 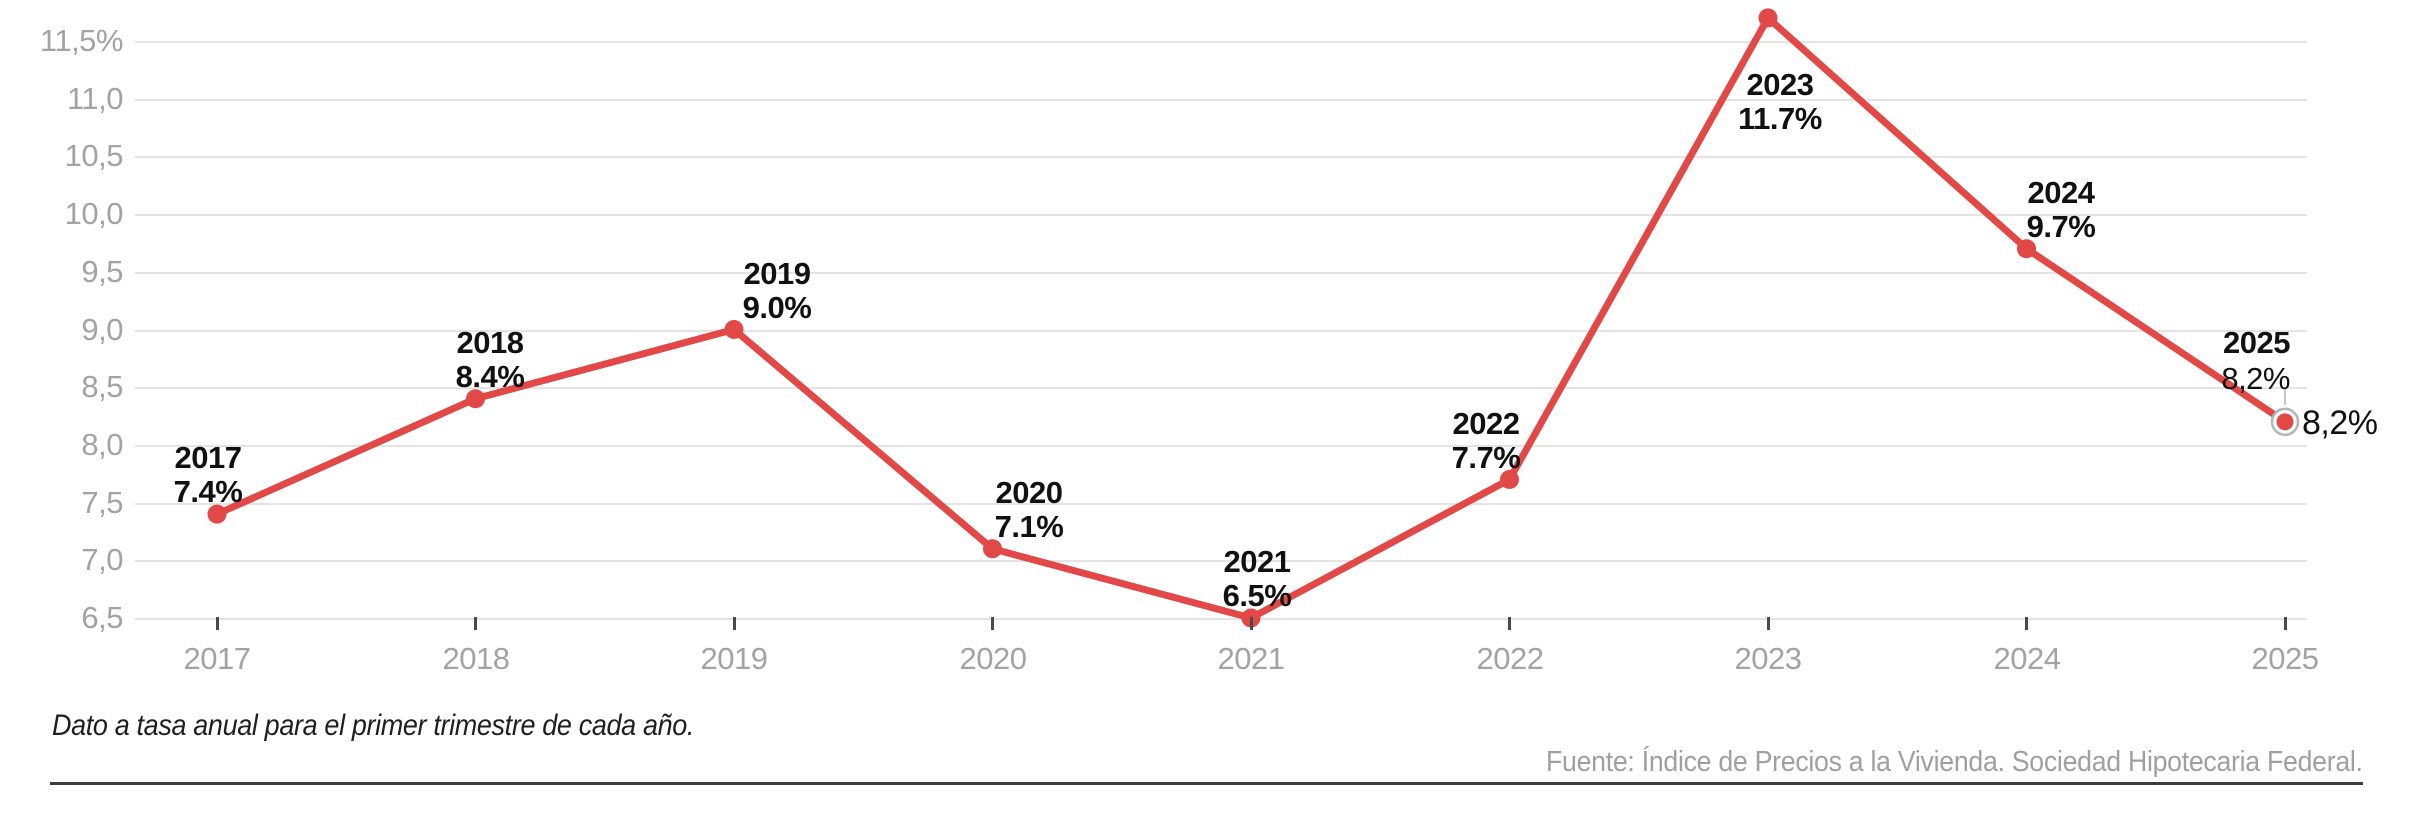 What do you see at coordinates (1510, 658) in the screenshot?
I see `x-axis-tick-label: 2022` at bounding box center [1510, 658].